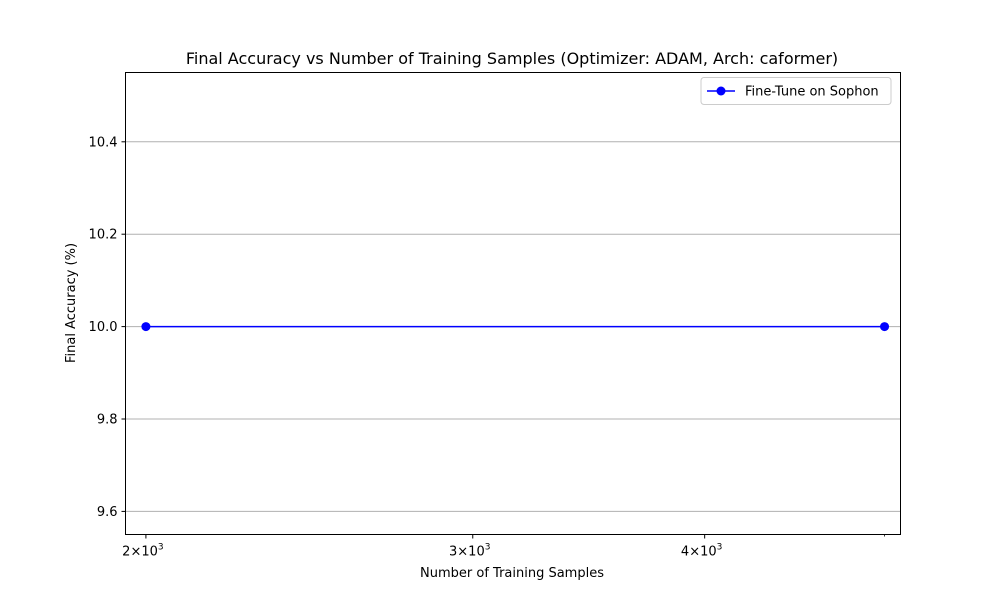  What do you see at coordinates (515, 327) in the screenshot?
I see `series-layer` at bounding box center [515, 327].